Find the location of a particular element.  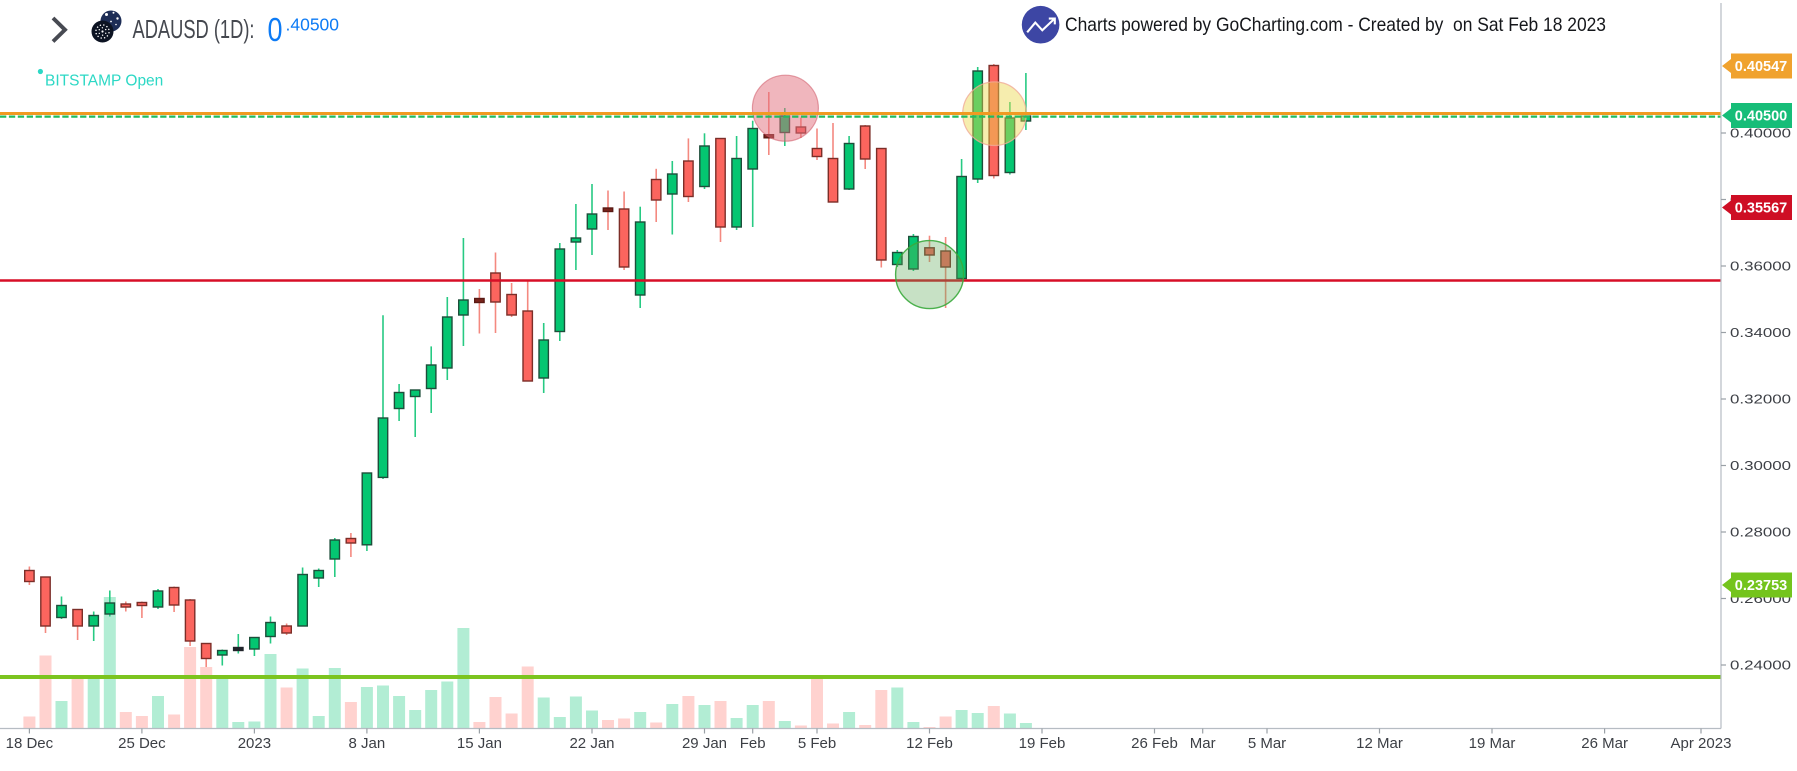

svg-text: 5 Feb is located at coordinates (817, 743).